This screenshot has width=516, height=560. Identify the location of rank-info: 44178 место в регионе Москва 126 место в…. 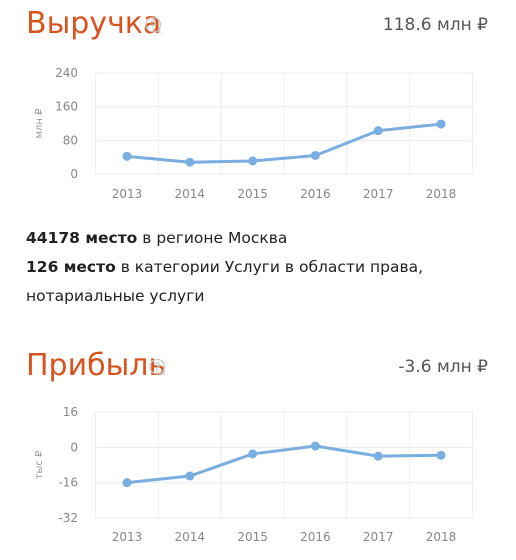
(261, 267).